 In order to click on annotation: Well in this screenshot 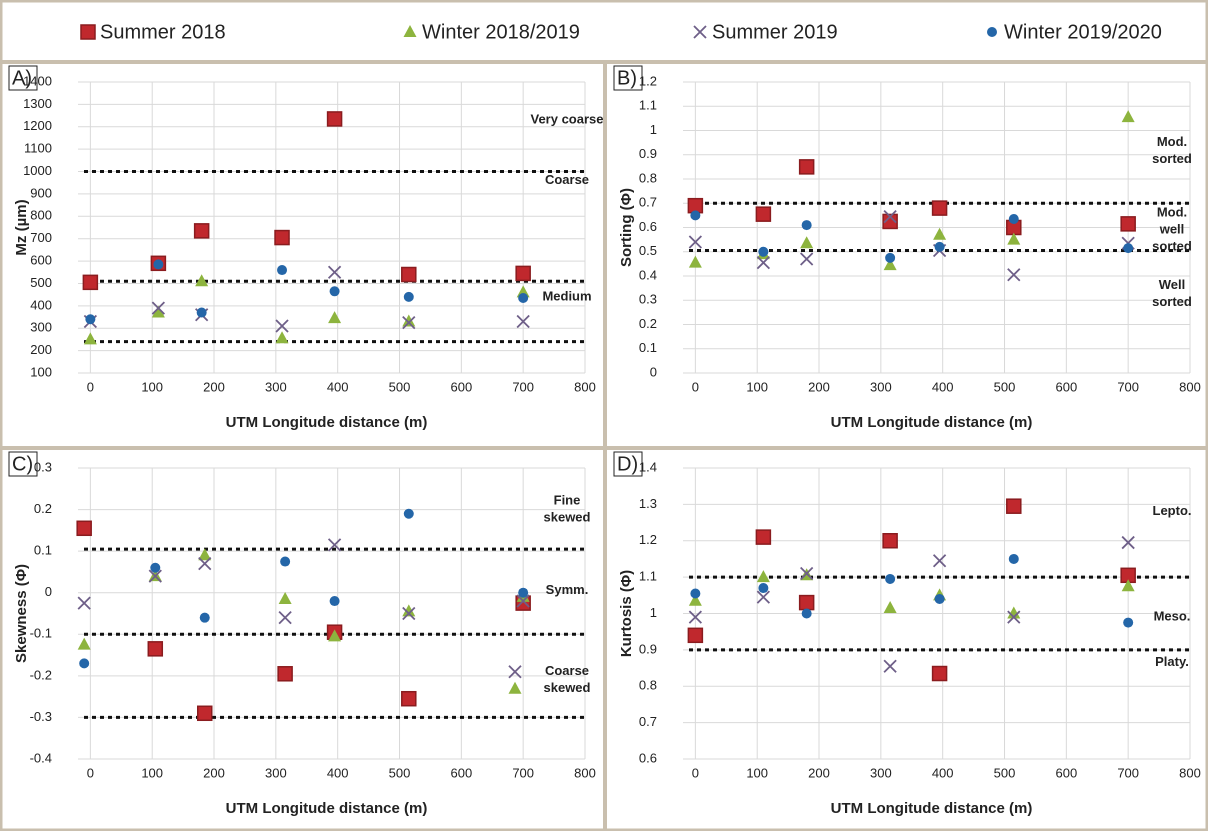, I will do `click(1172, 284)`.